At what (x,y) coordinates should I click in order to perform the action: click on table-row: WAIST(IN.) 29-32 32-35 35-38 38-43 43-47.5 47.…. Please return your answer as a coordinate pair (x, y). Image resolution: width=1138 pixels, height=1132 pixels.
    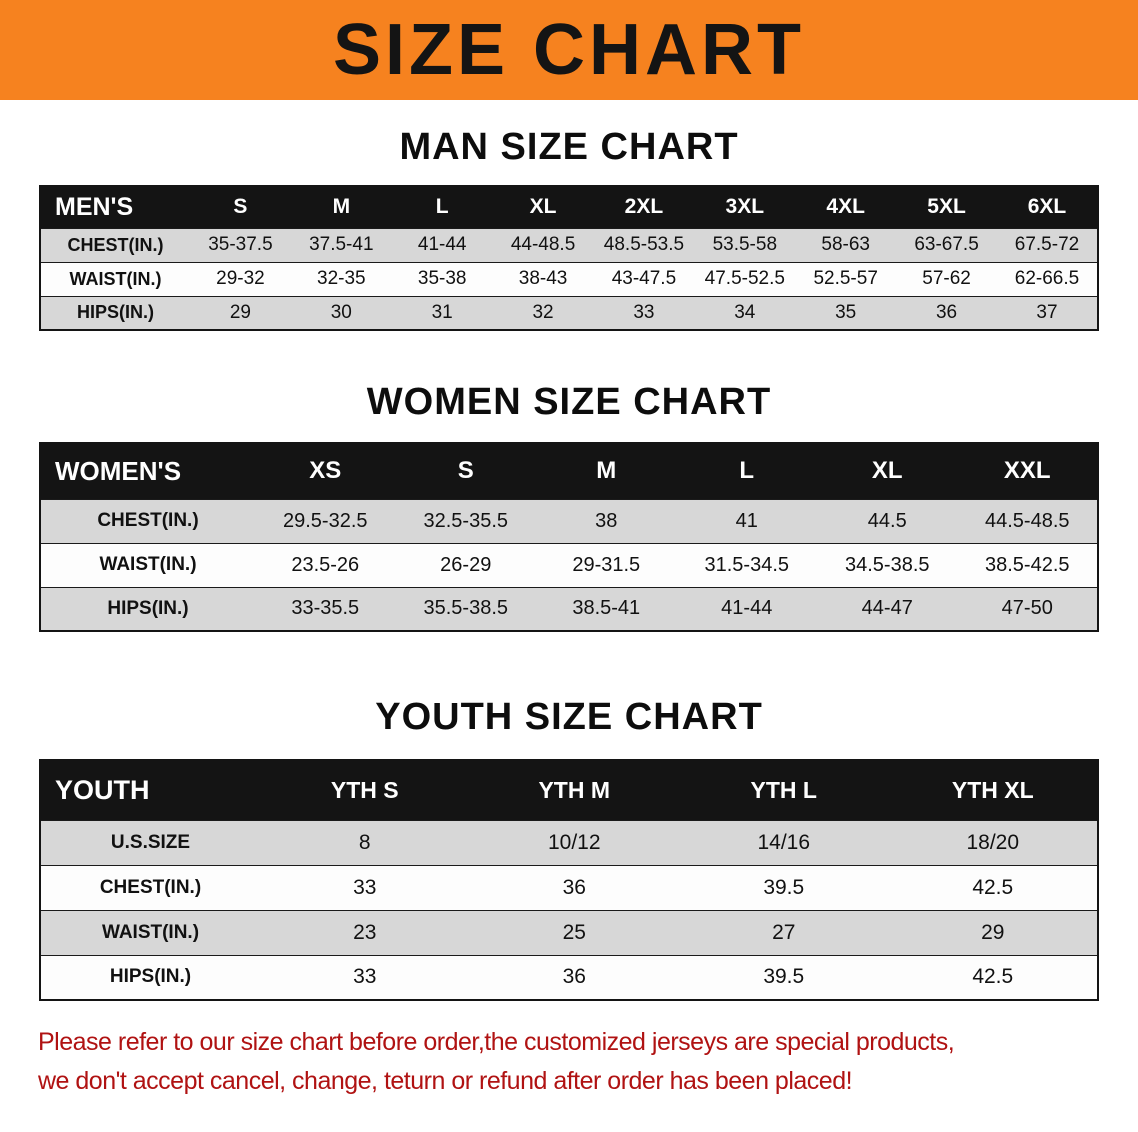
    Looking at the image, I should click on (569, 279).